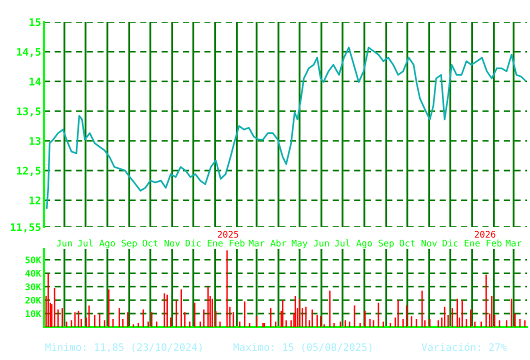  Describe the element at coordinates (464, 346) in the screenshot. I see `text: Variación: 27%` at that location.